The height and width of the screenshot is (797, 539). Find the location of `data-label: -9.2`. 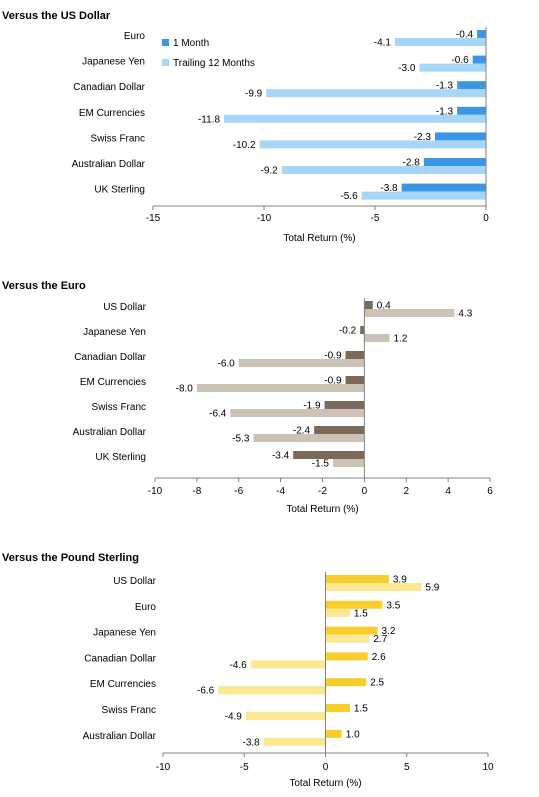

data-label: -9.2 is located at coordinates (270, 171).